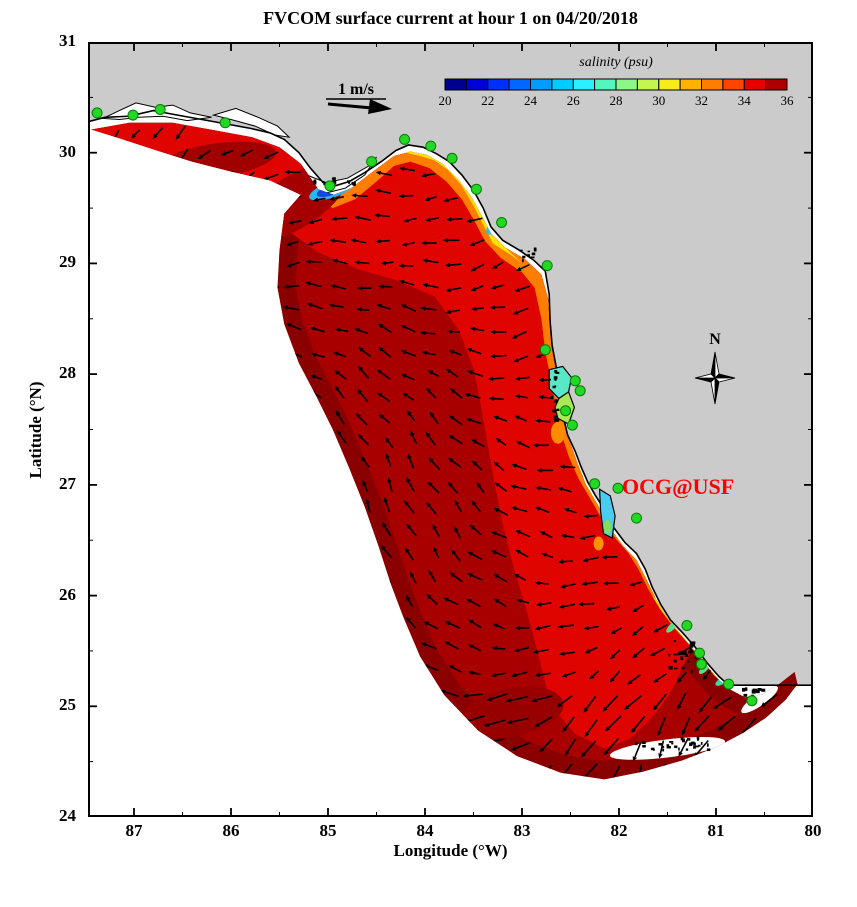 This screenshot has height=907, width=857. I want to click on colorbar-tick-label: 24, so click(531, 100).